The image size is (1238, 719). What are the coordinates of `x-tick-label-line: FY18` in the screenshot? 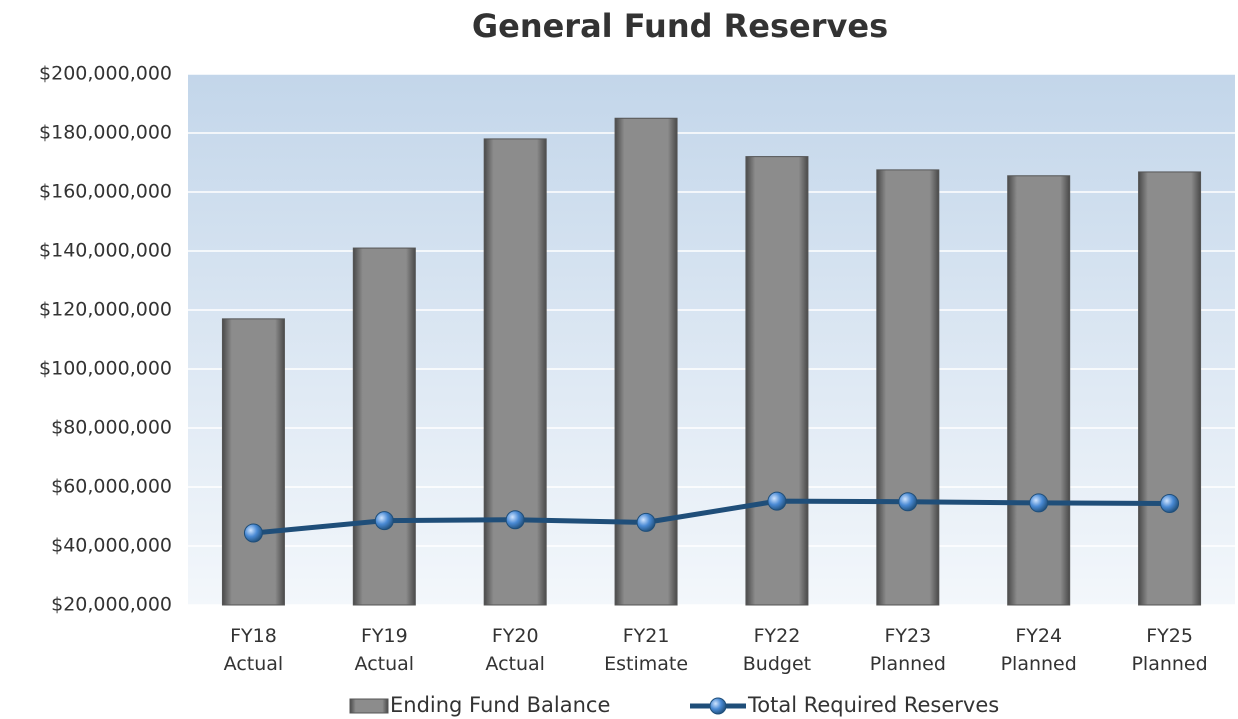 It's located at (253, 636).